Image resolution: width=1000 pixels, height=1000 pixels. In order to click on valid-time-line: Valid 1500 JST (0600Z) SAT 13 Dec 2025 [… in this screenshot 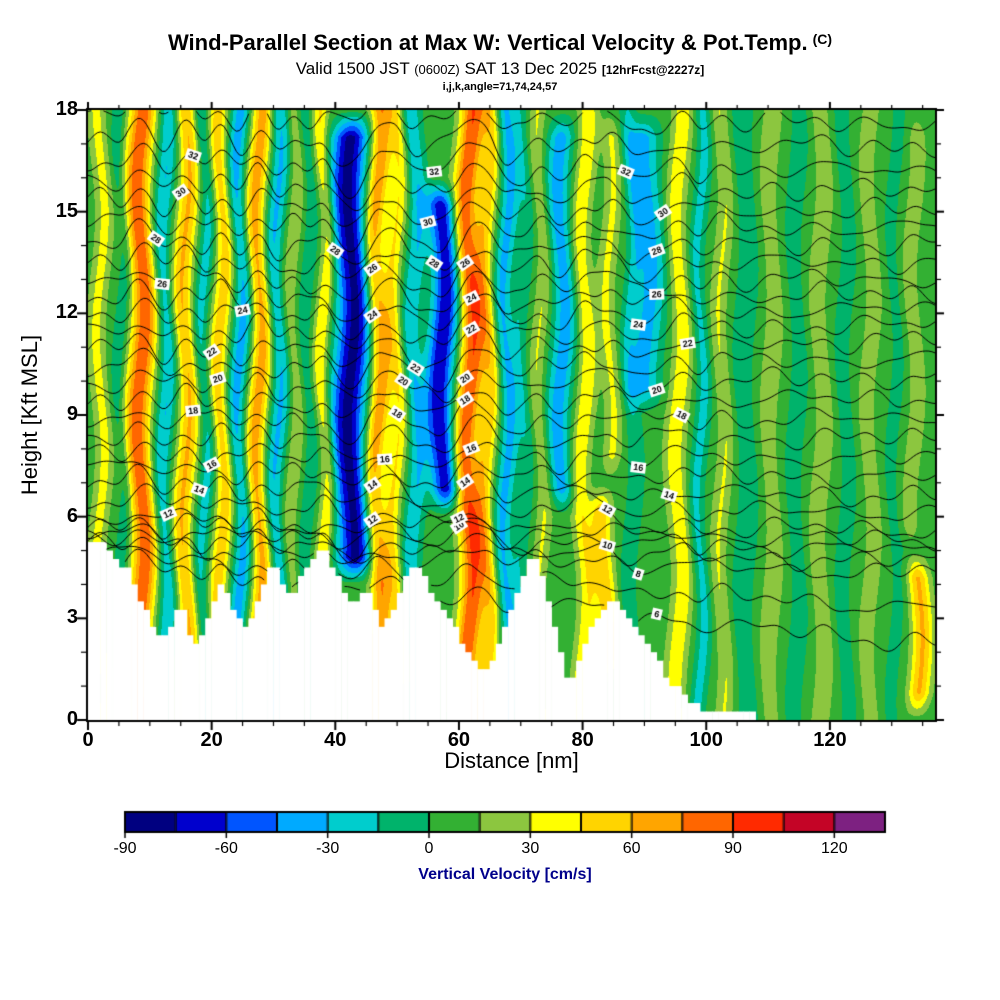, I will do `click(500, 69)`.